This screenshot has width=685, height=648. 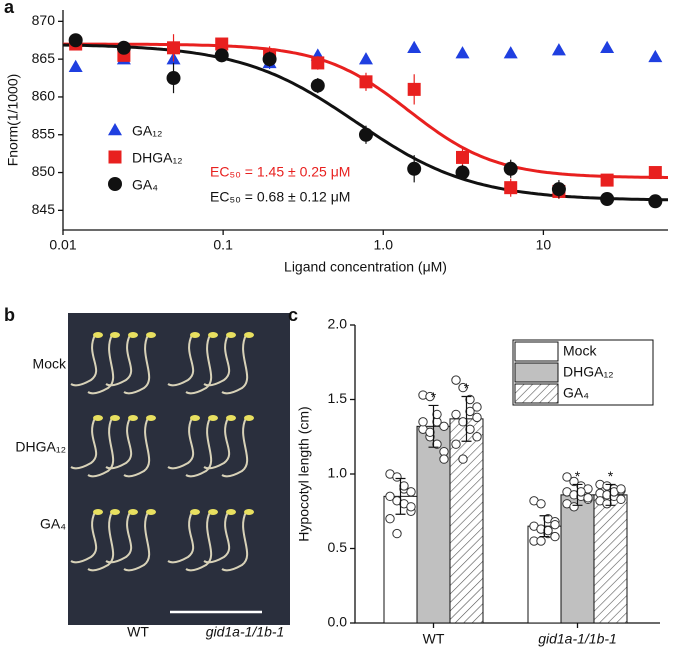 I want to click on x-tick-label: 10, so click(x=544, y=245).